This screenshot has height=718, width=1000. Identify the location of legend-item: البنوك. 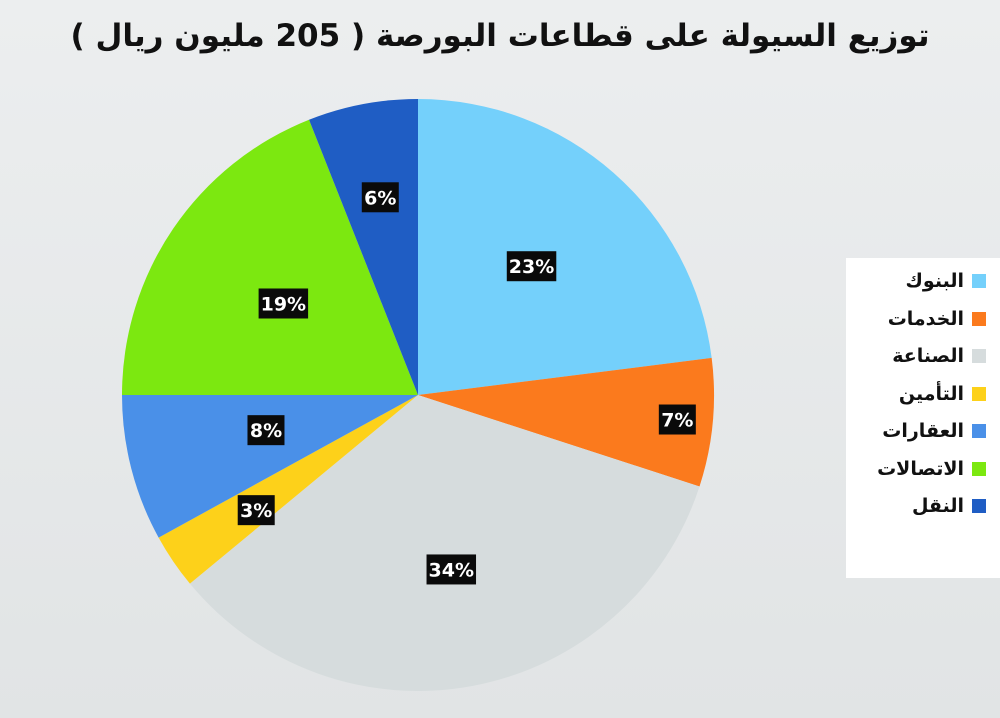
(946, 281).